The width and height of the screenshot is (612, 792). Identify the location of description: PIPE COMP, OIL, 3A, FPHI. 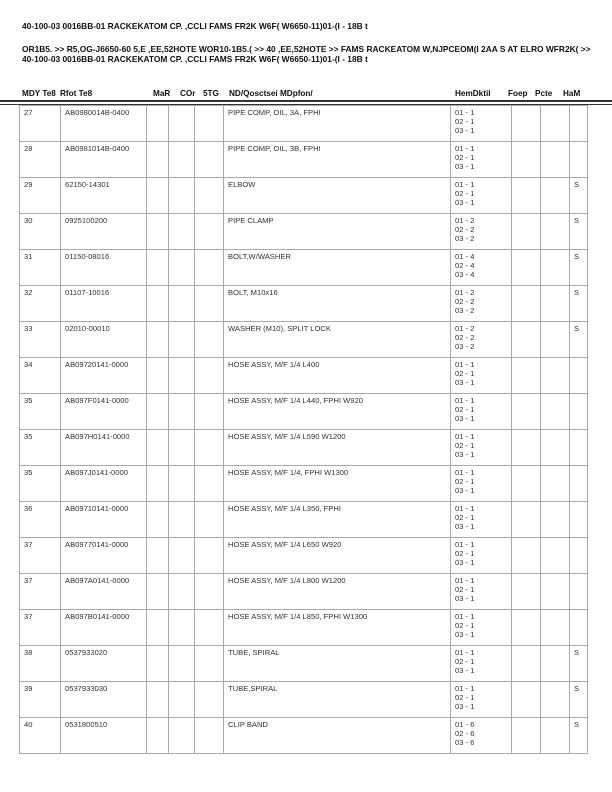
(337, 123).